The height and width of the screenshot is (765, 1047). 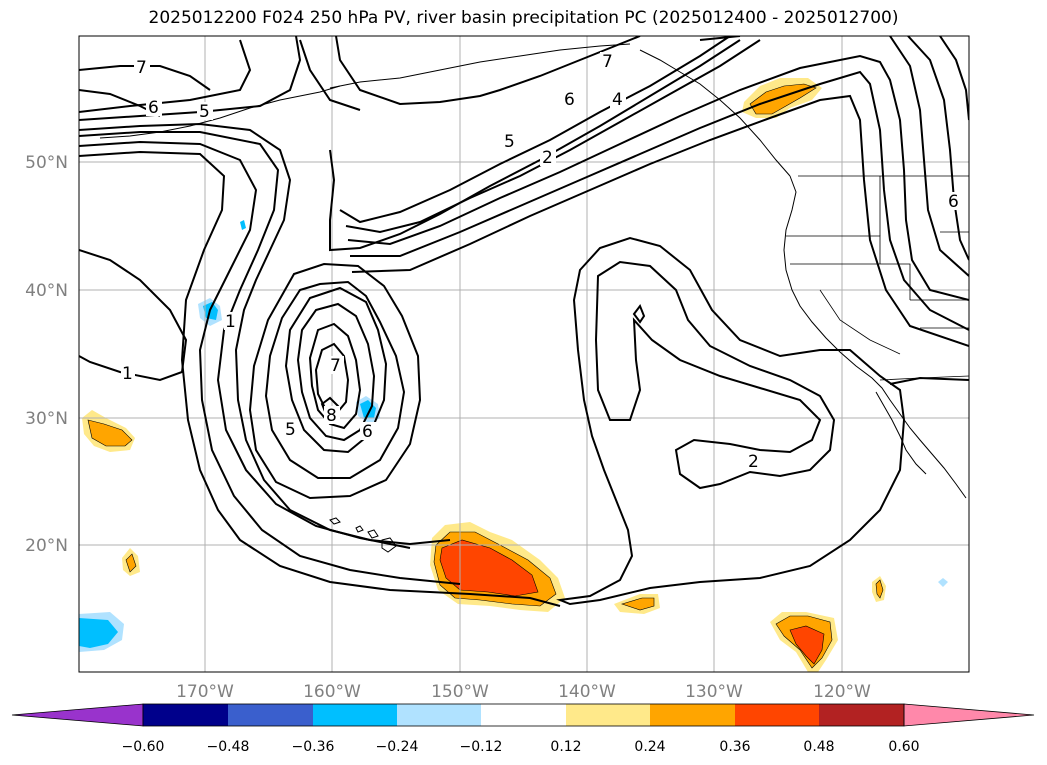 What do you see at coordinates (714, 692) in the screenshot?
I see `lon-label: 130°W` at bounding box center [714, 692].